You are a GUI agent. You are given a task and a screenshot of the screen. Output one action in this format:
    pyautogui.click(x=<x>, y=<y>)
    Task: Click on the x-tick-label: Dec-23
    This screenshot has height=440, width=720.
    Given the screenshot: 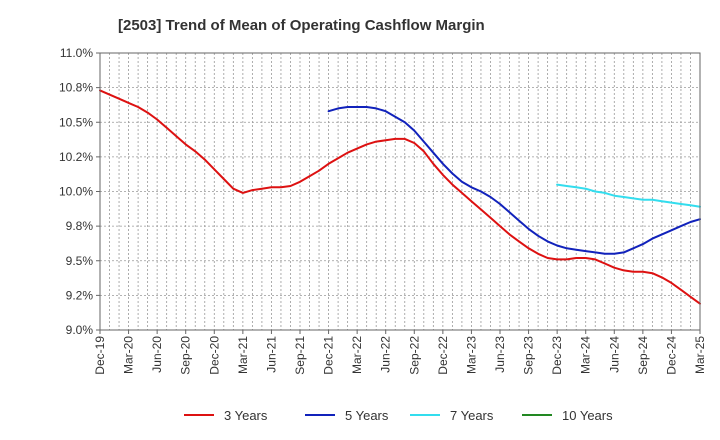 What is the action you would take?
    pyautogui.click(x=557, y=355)
    